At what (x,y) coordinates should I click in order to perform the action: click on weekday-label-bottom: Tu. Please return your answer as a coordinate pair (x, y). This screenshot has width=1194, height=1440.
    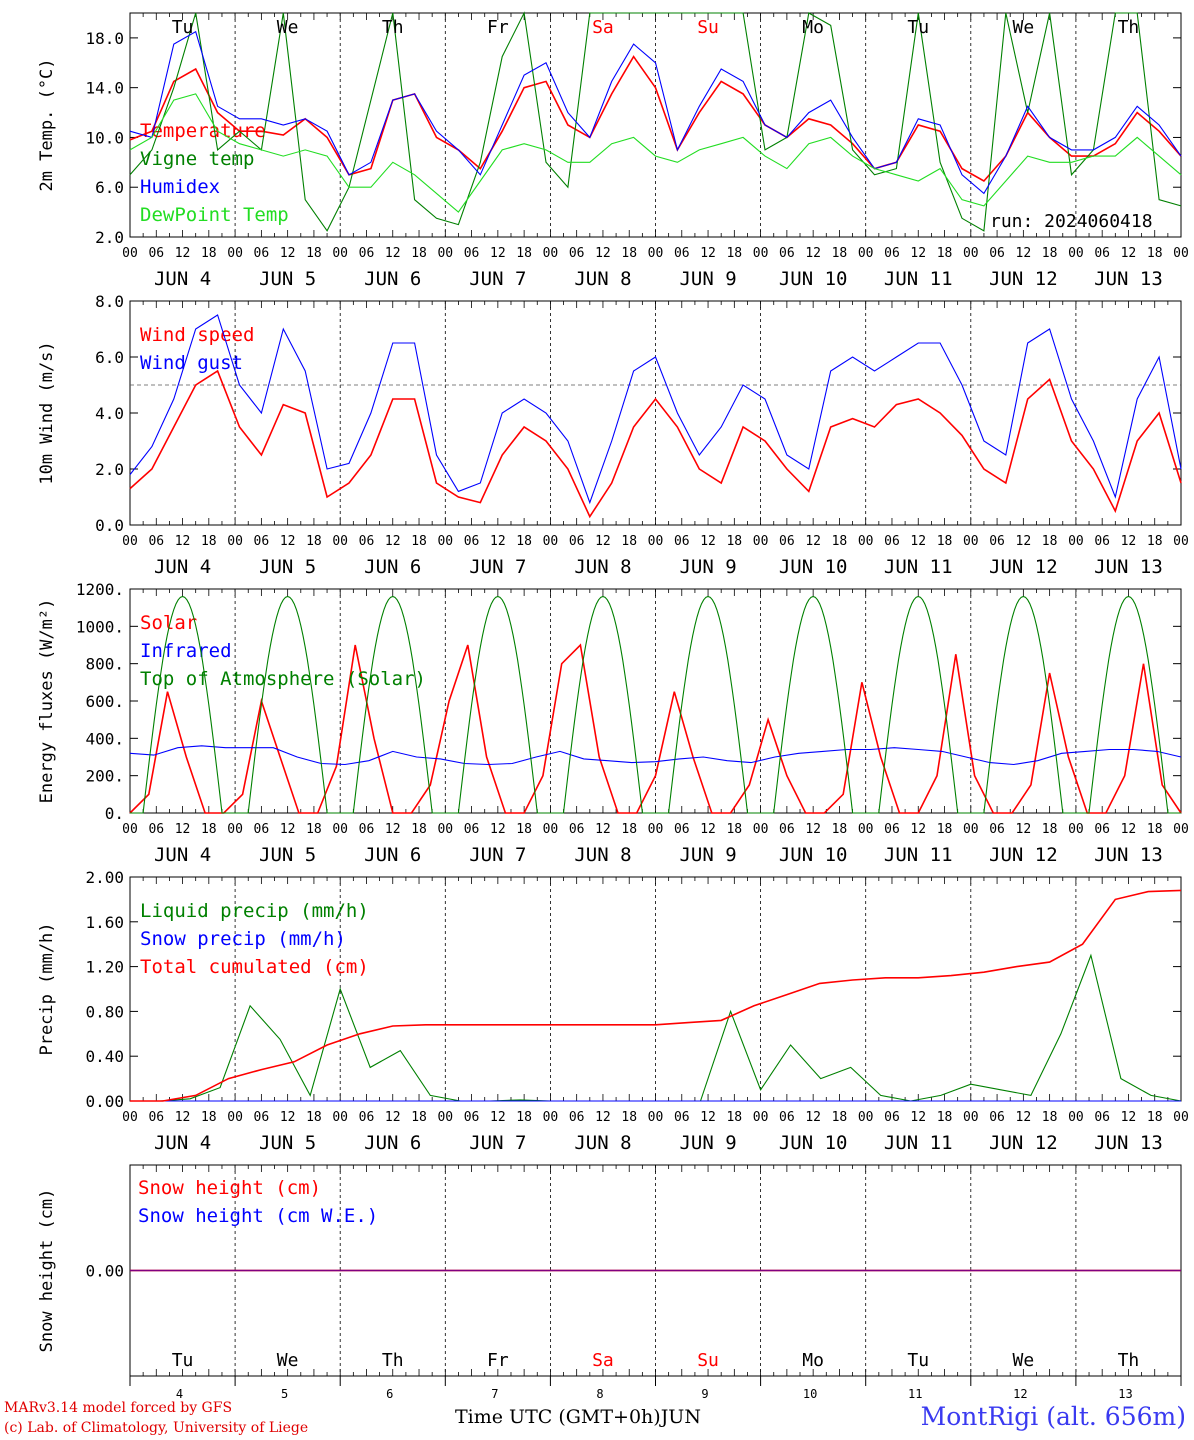
    Looking at the image, I should click on (183, 1360).